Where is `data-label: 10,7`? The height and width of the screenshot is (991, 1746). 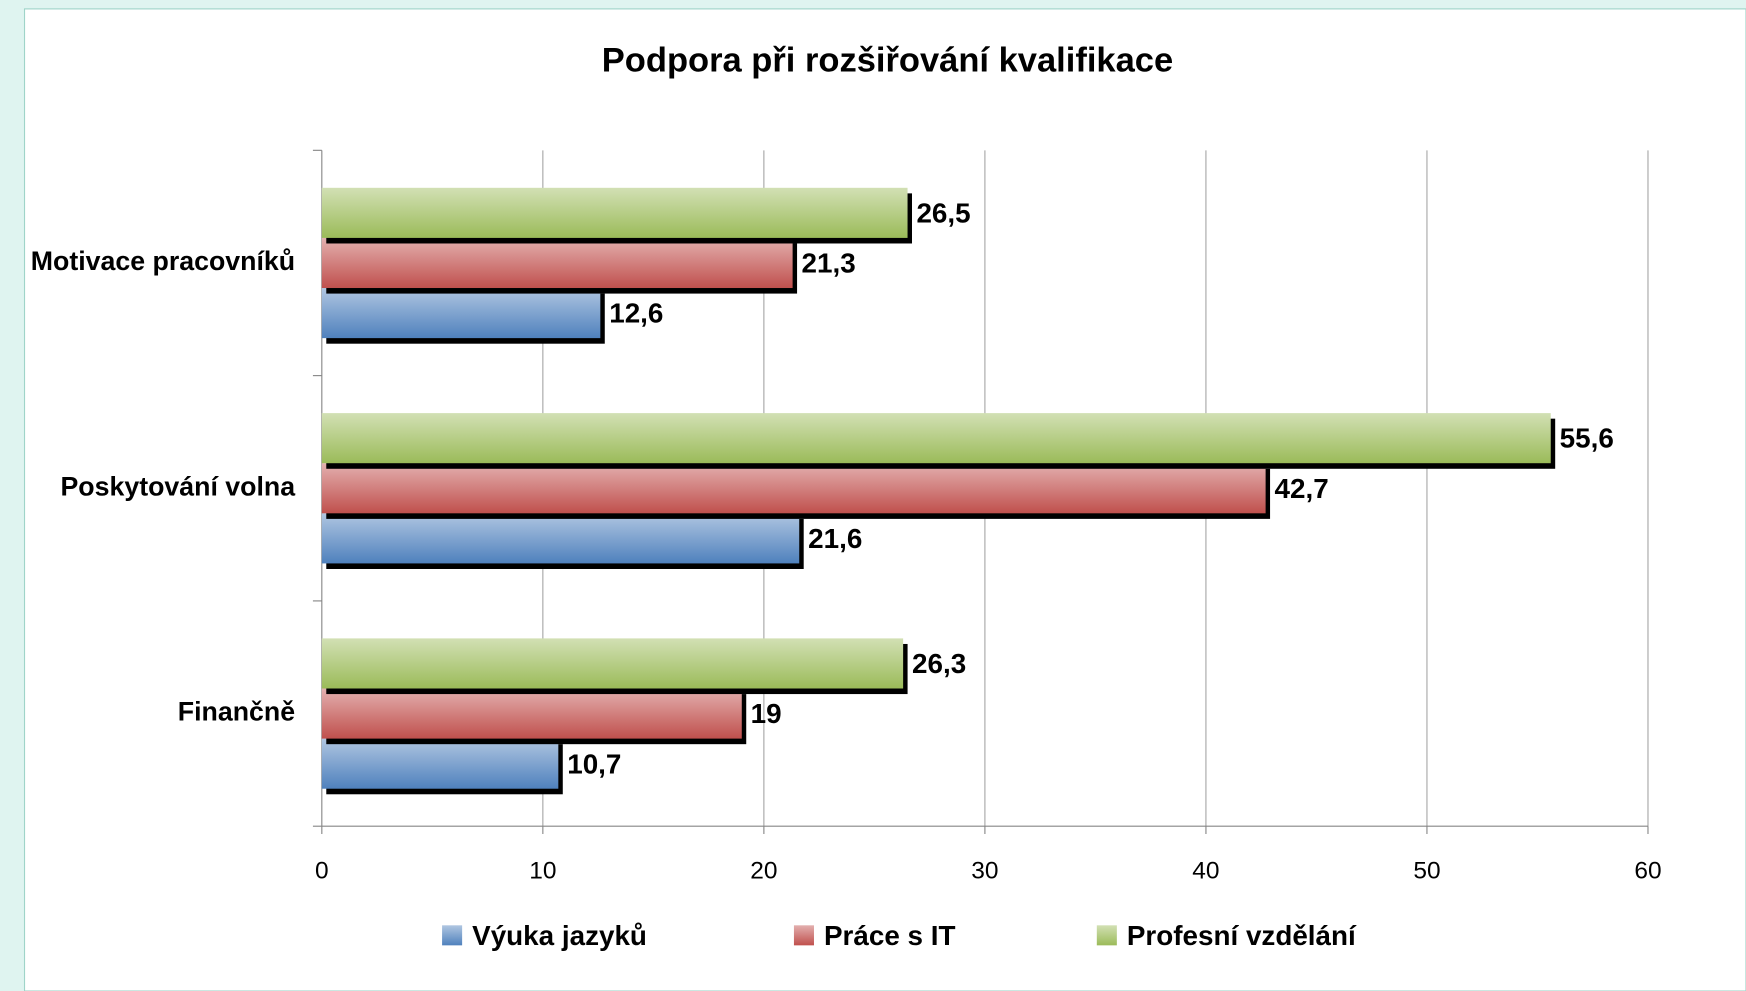 data-label: 10,7 is located at coordinates (594, 763).